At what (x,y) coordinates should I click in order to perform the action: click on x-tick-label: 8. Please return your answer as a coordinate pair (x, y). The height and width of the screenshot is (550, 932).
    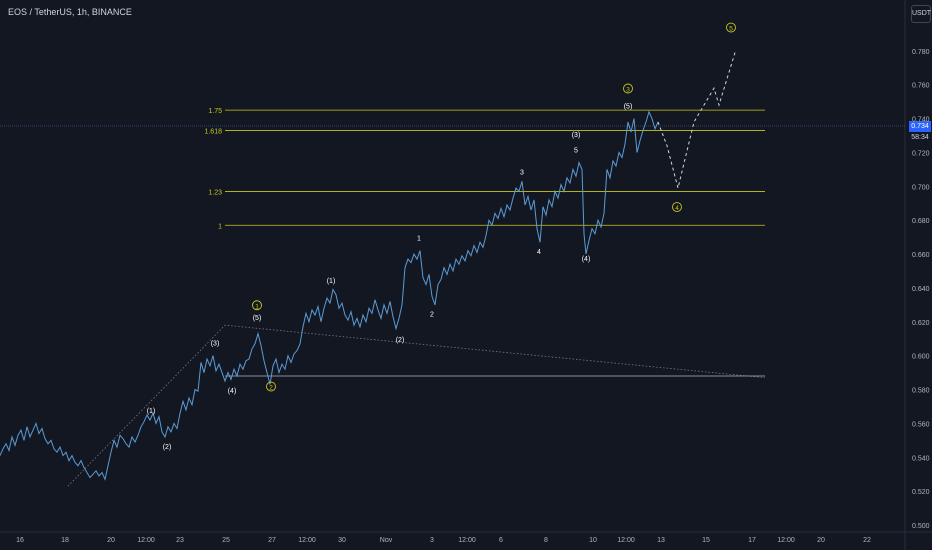
    Looking at the image, I should click on (546, 540).